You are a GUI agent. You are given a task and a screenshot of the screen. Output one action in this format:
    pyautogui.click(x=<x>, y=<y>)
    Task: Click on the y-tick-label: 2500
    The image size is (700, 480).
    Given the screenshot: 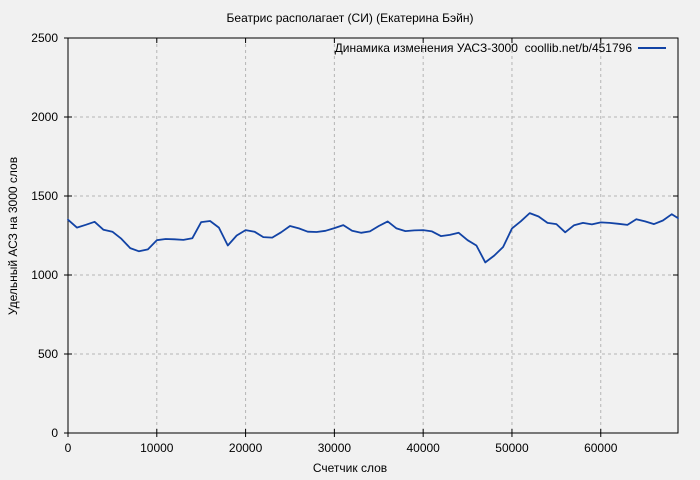 What is the action you would take?
    pyautogui.click(x=44, y=38)
    